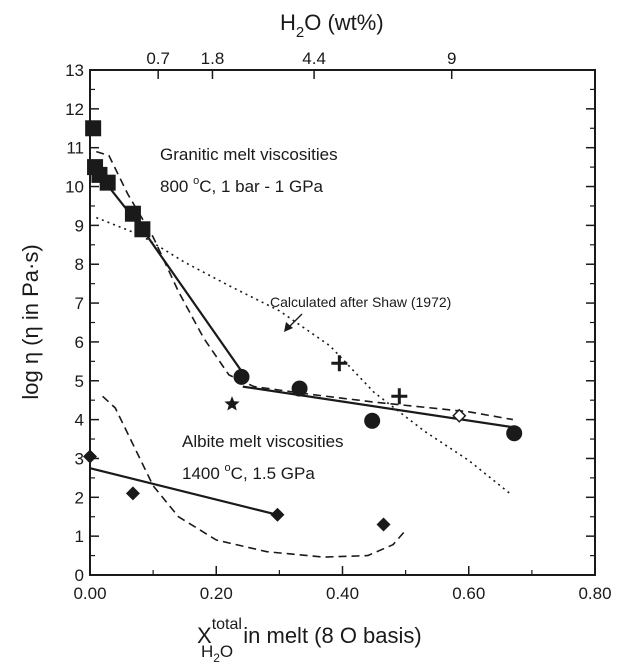 The height and width of the screenshot is (668, 627). Describe the element at coordinates (232, 403) in the screenshot. I see `star-marker` at that location.